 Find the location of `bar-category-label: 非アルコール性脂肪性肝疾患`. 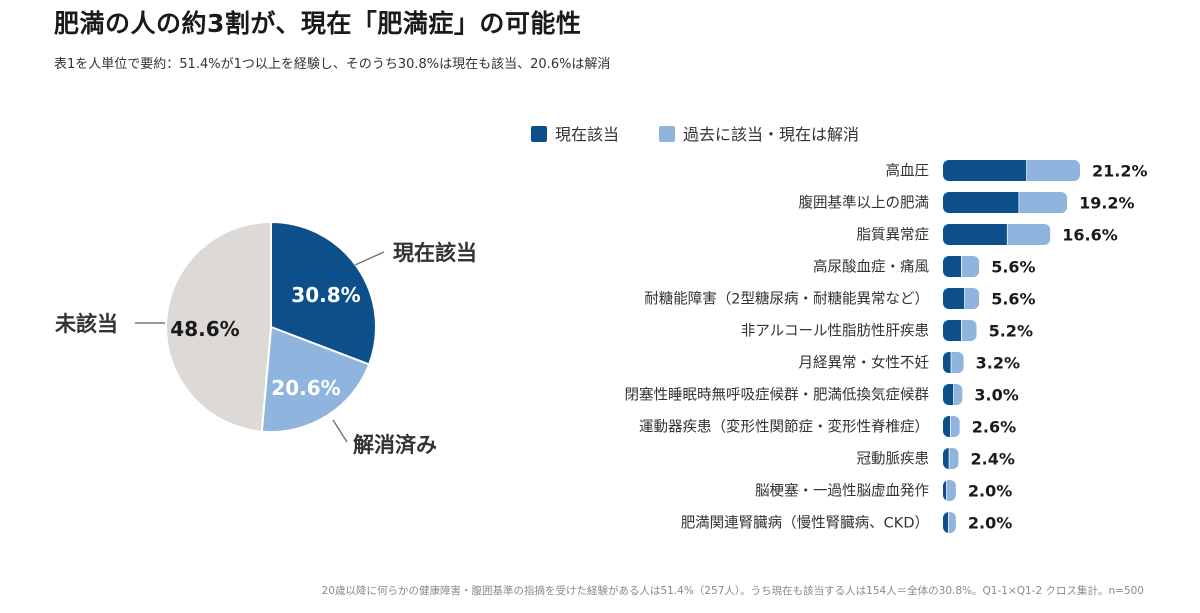

bar-category-label: 非アルコール性脂肪性肝疾患 is located at coordinates (835, 331).